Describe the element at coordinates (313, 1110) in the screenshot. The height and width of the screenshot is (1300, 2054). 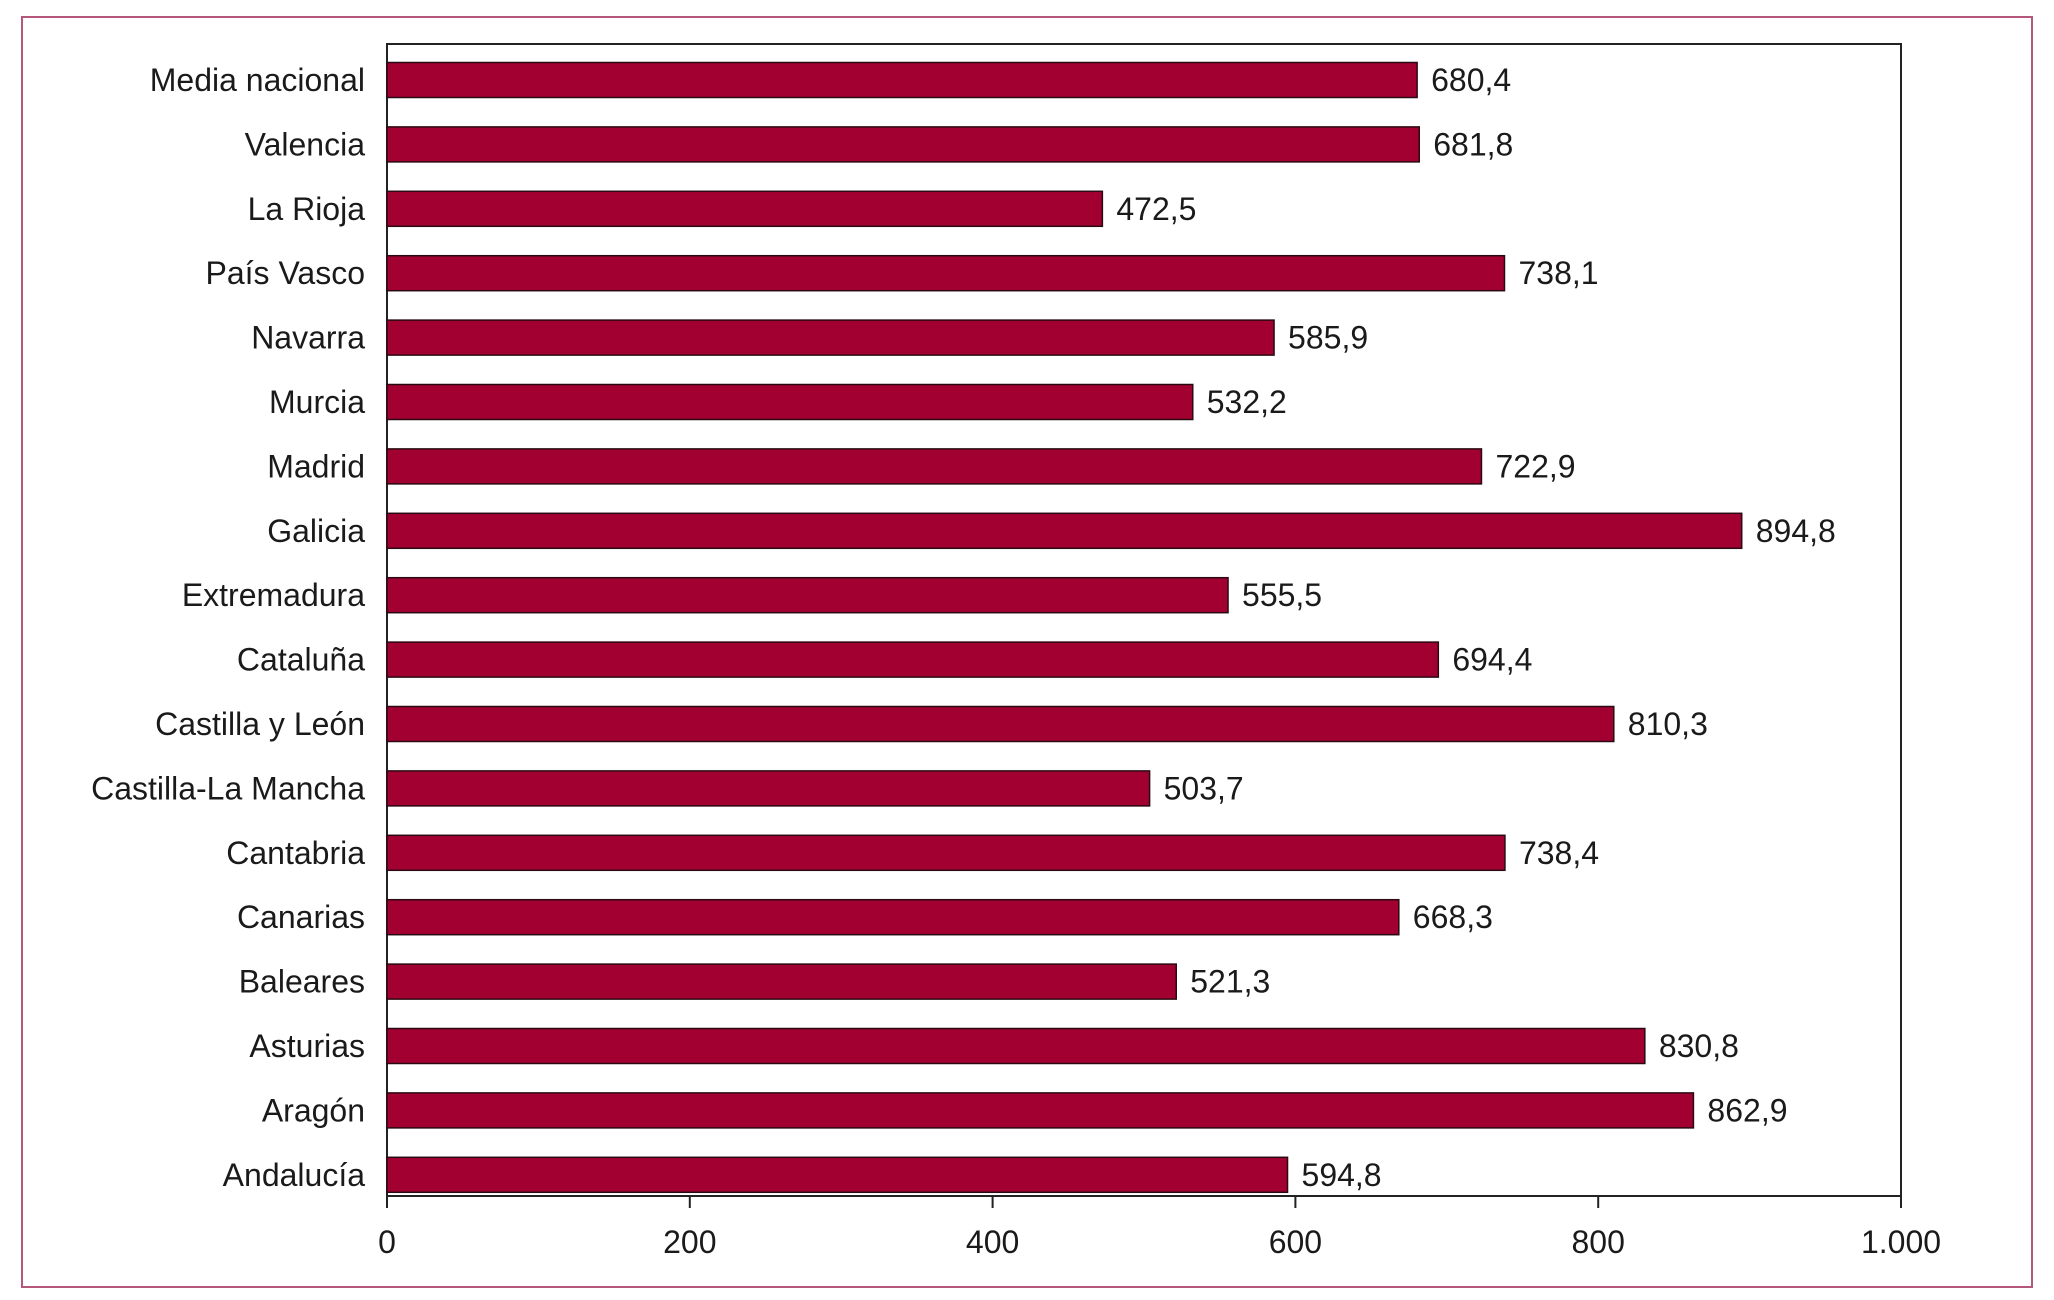
I see `category-label: Aragón` at that location.